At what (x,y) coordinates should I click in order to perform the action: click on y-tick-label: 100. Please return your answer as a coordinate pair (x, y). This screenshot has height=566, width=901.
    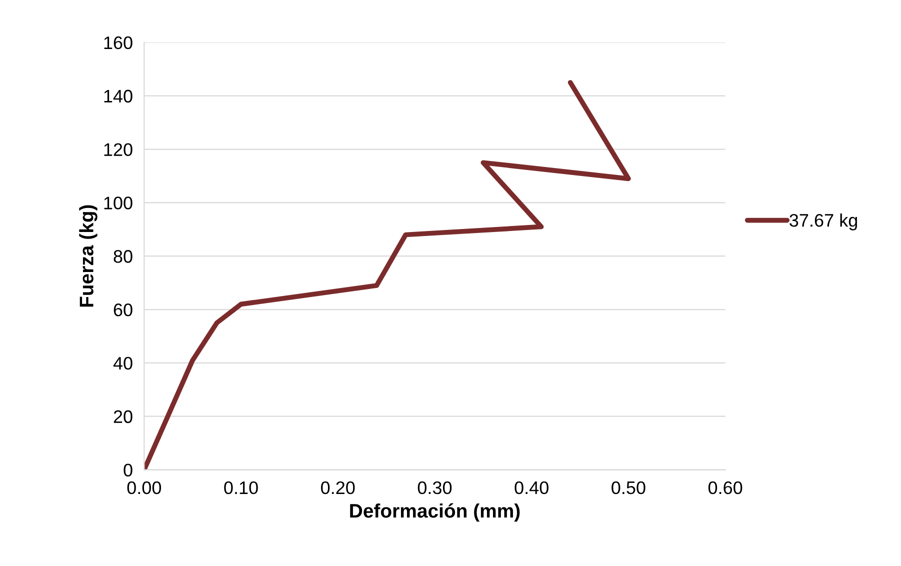
    Looking at the image, I should click on (118, 203).